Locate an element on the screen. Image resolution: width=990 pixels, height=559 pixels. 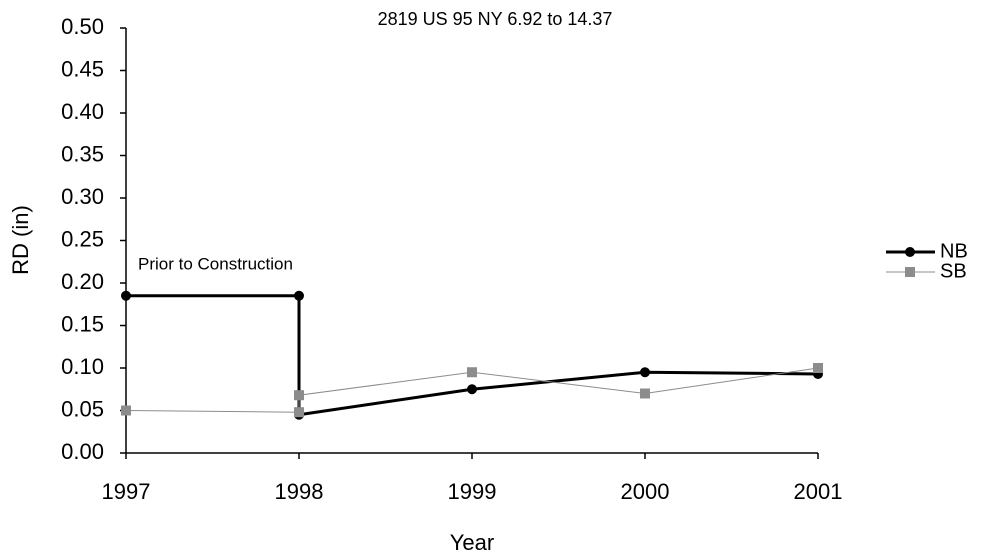
annotation: Prior to Construction is located at coordinates (215, 263).